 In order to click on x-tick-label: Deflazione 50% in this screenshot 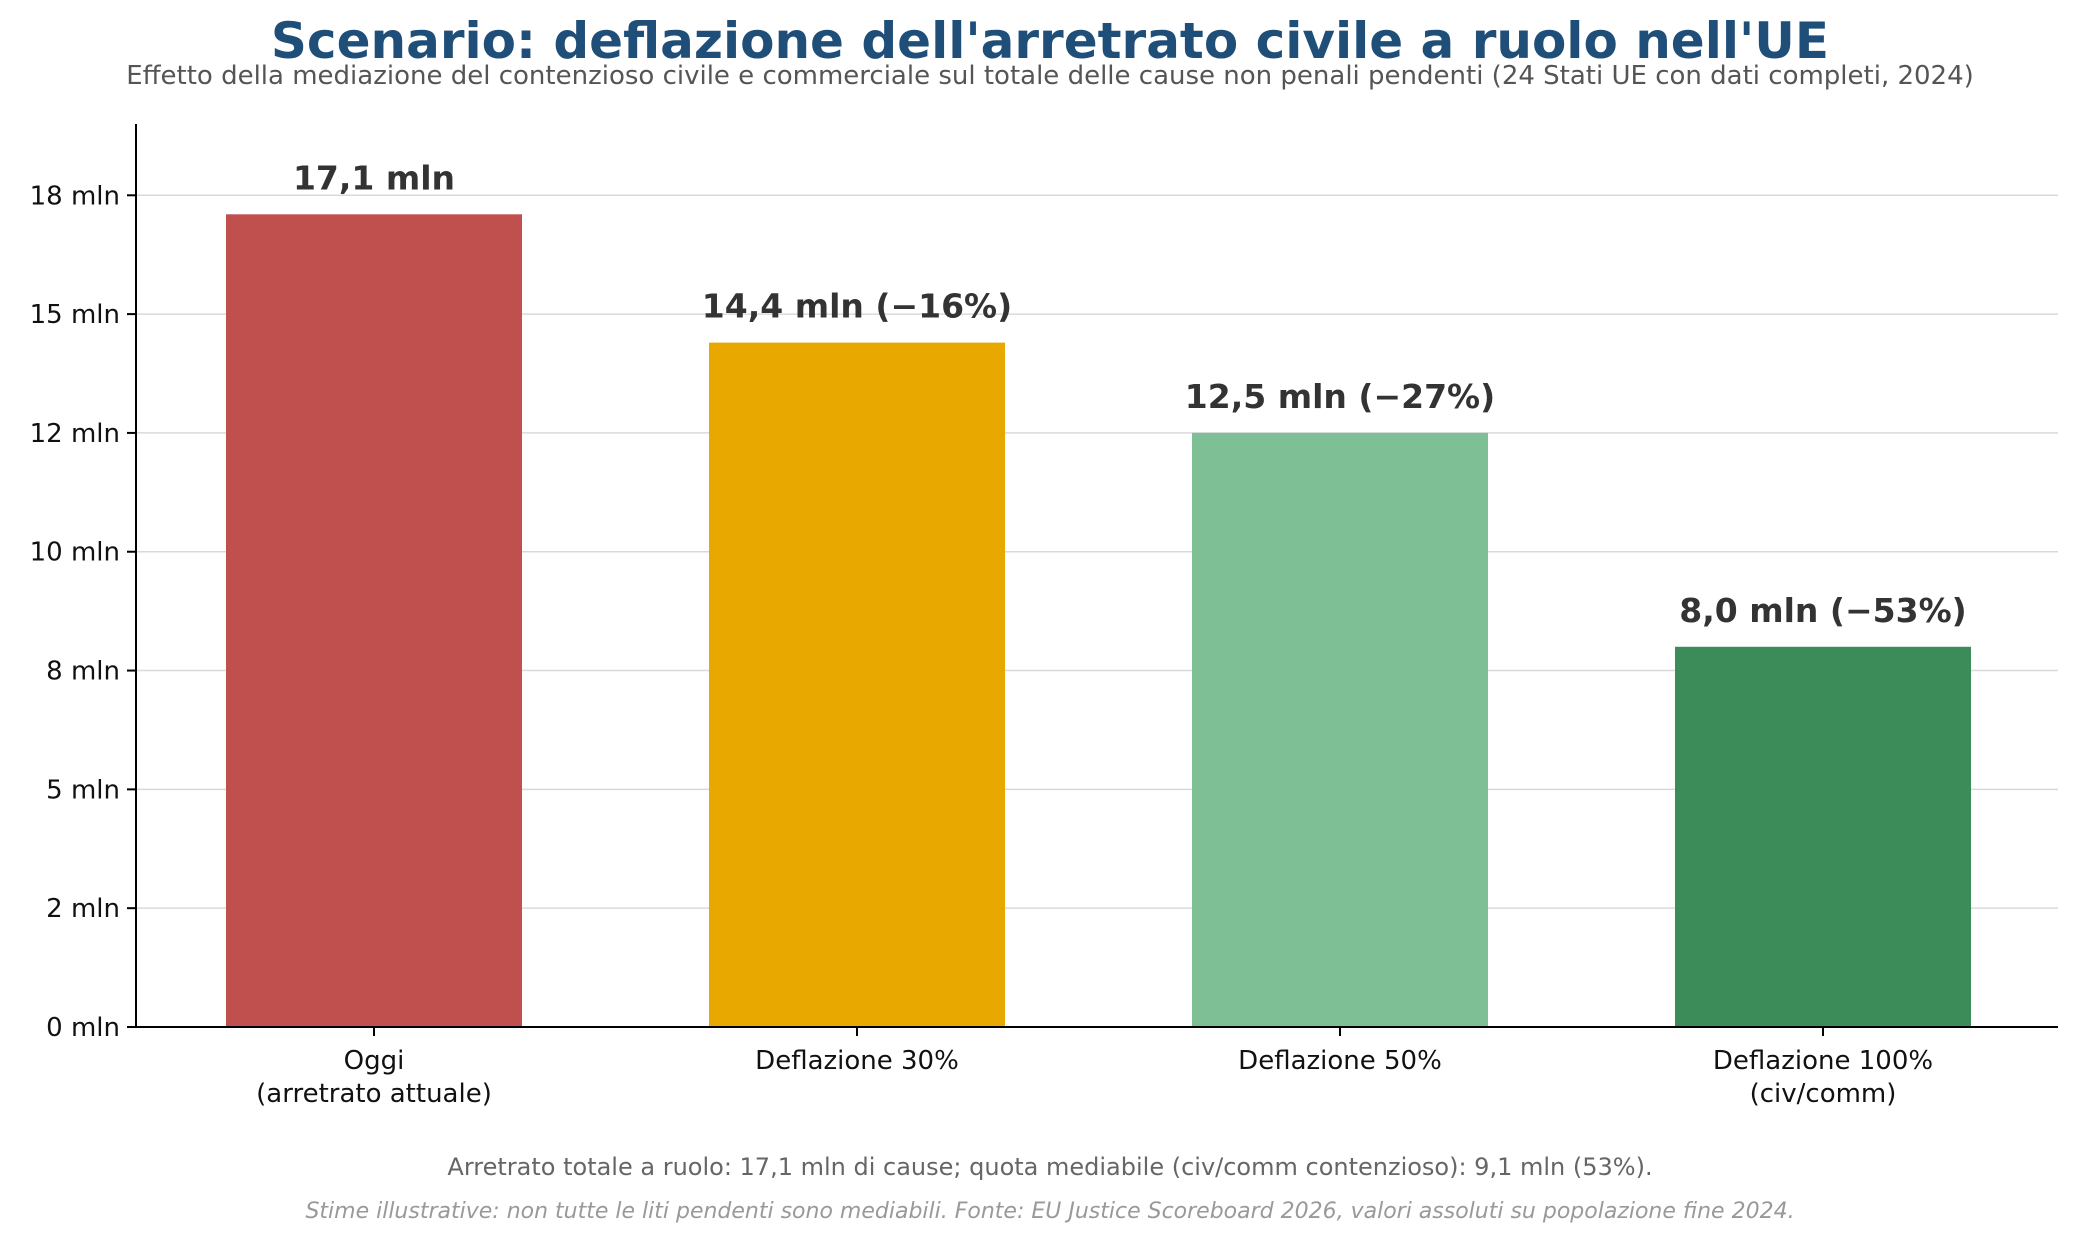, I will do `click(1340, 1061)`.